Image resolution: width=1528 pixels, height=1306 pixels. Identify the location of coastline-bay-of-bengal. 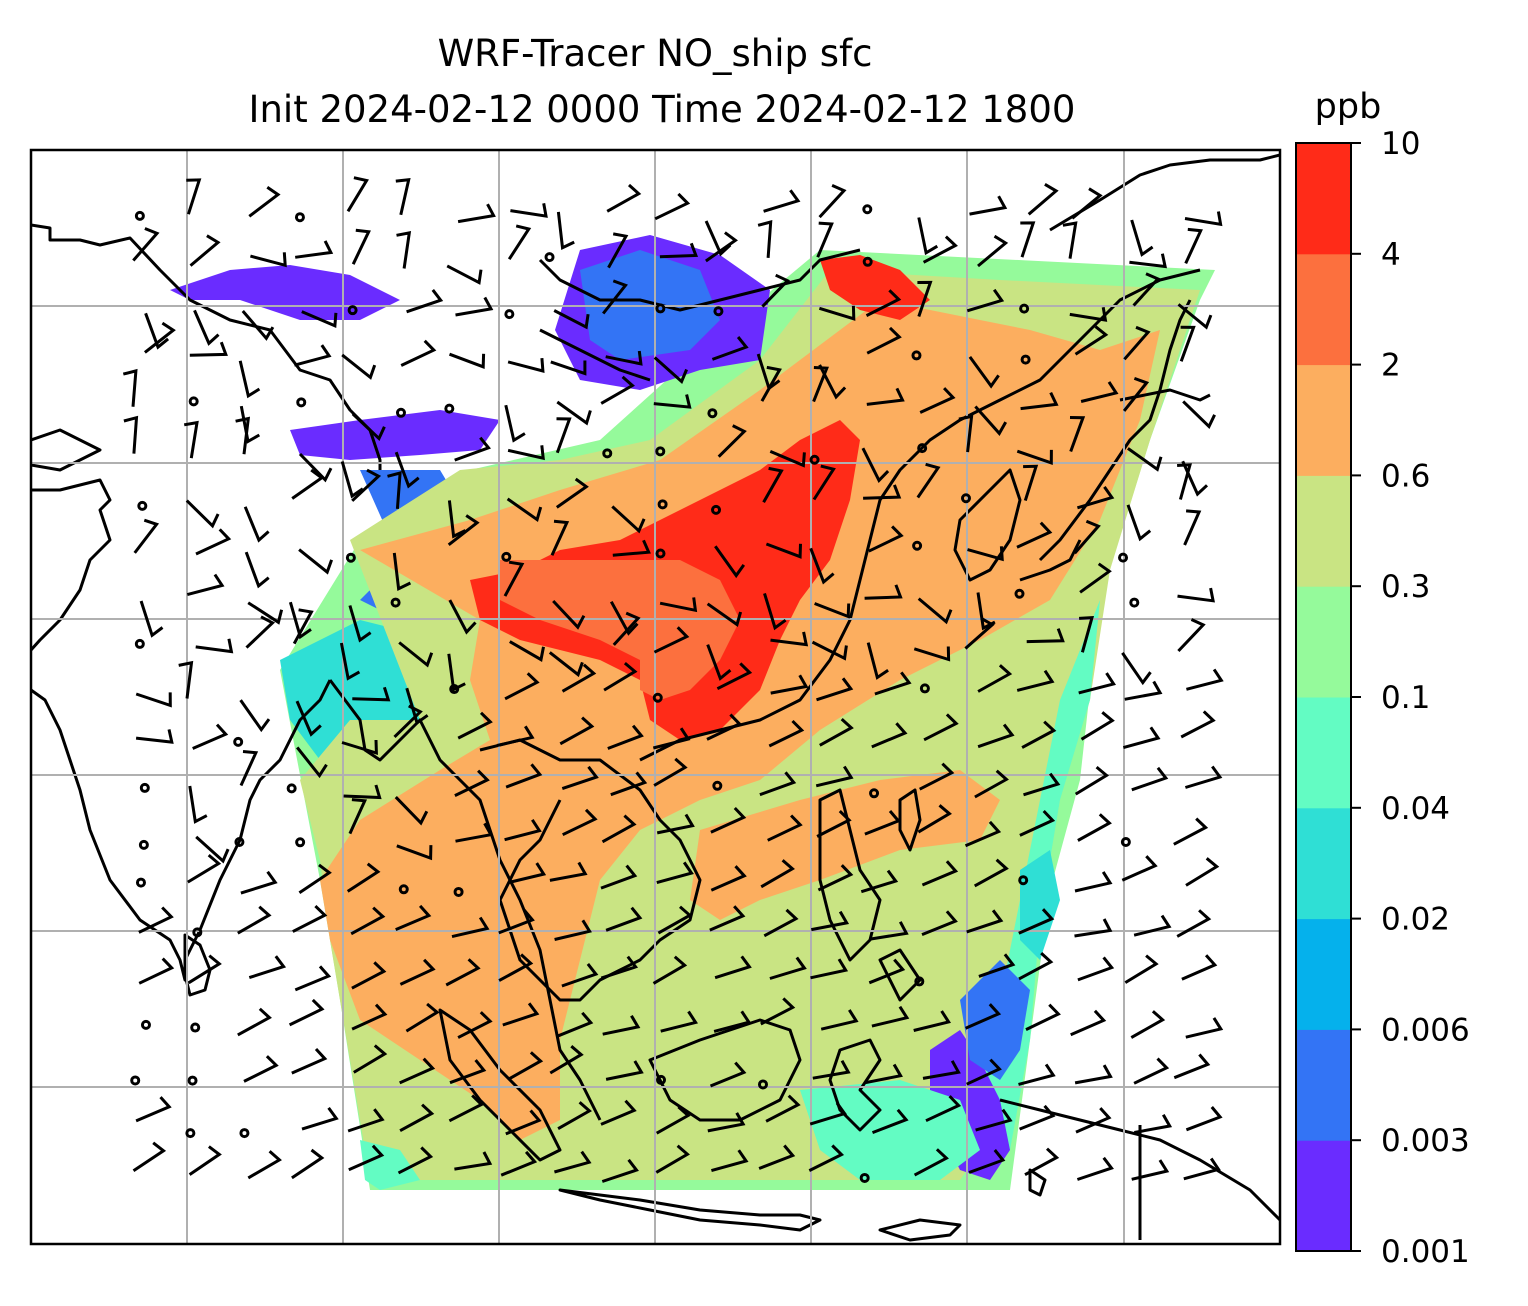
(465, 900).